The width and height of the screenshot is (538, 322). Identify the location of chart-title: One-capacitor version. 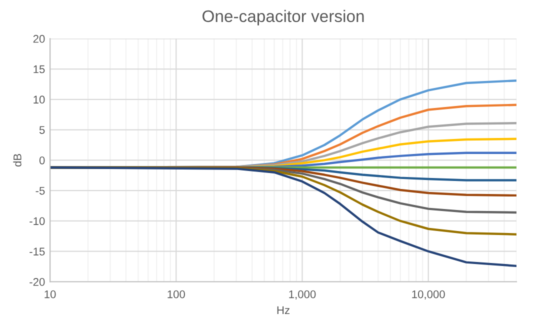
(283, 18).